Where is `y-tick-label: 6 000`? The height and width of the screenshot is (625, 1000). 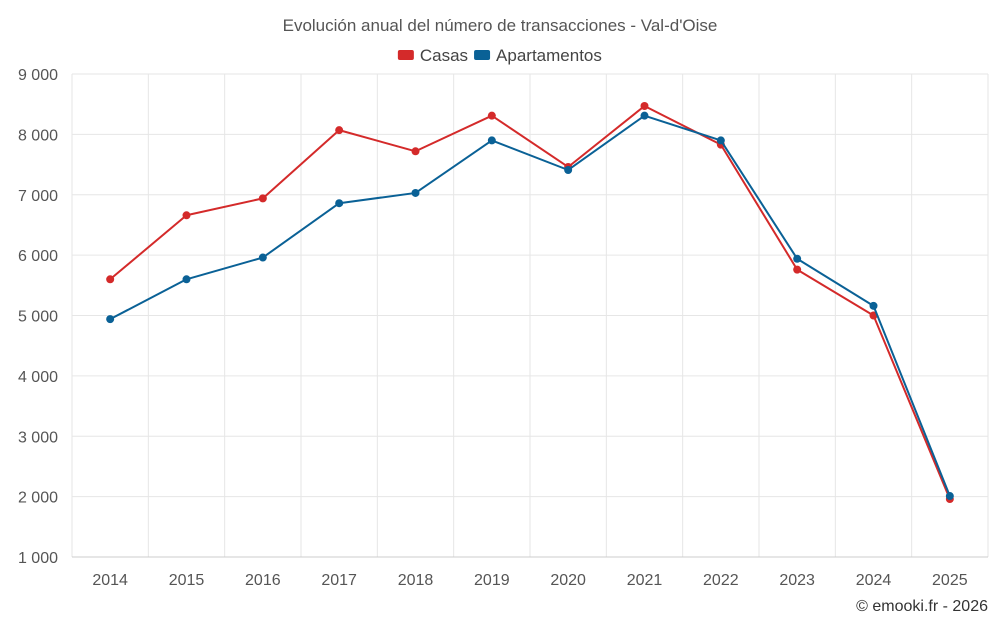 y-tick-label: 6 000 is located at coordinates (38, 256).